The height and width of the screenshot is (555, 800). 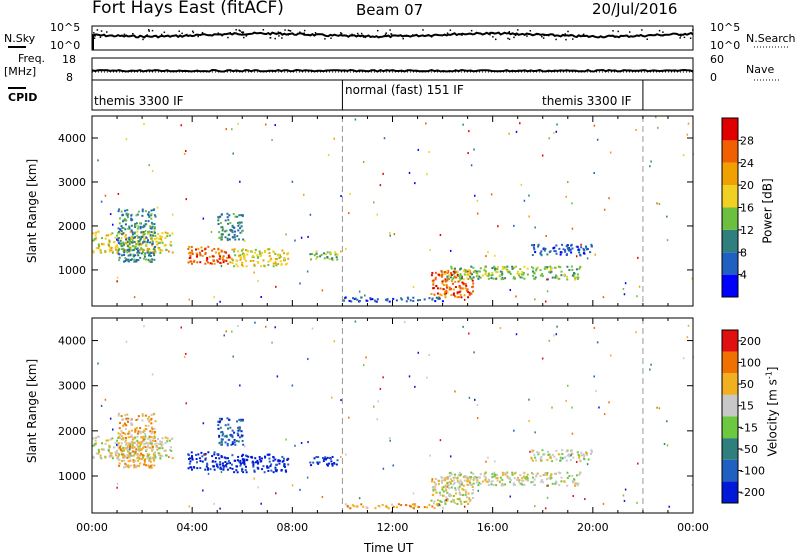 I want to click on time-tick-label: 00:00, so click(x=92, y=527).